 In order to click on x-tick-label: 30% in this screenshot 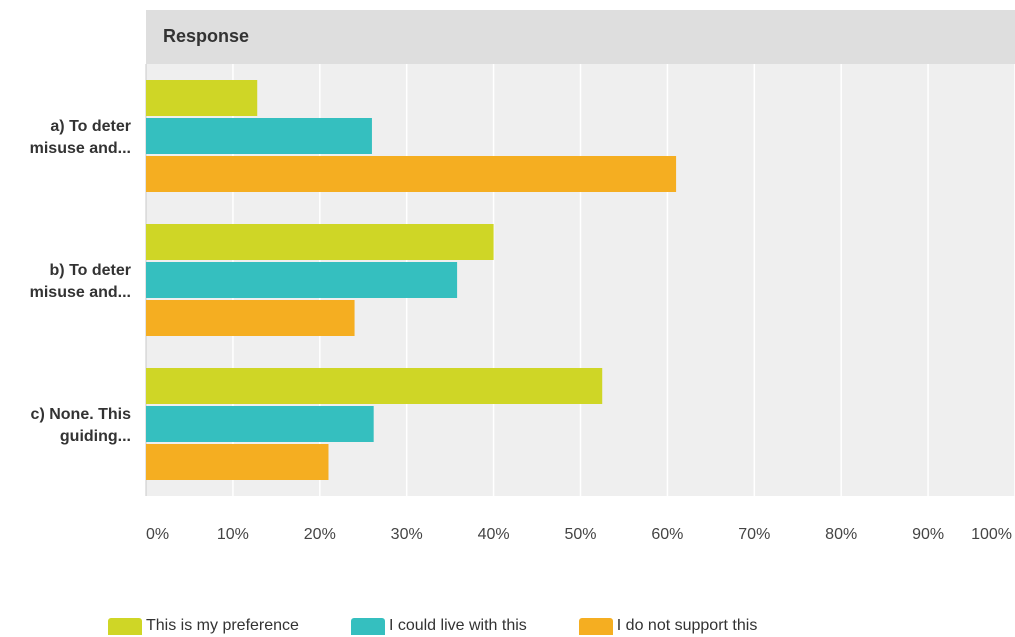, I will do `click(407, 534)`.